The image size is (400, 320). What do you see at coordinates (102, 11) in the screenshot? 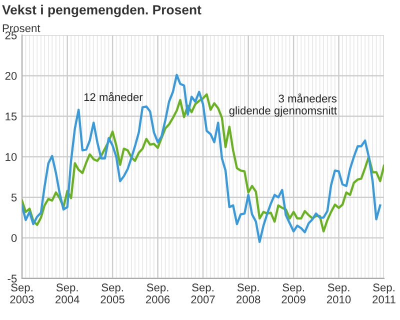
I see `chart-title: Vekst i pengemengden. Prosent` at bounding box center [102, 11].